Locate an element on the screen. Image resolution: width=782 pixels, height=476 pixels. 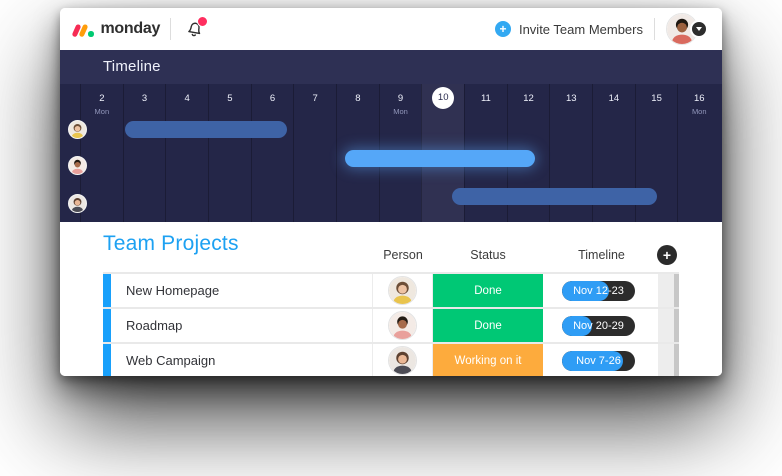
add-column-button: + is located at coordinates (667, 255).